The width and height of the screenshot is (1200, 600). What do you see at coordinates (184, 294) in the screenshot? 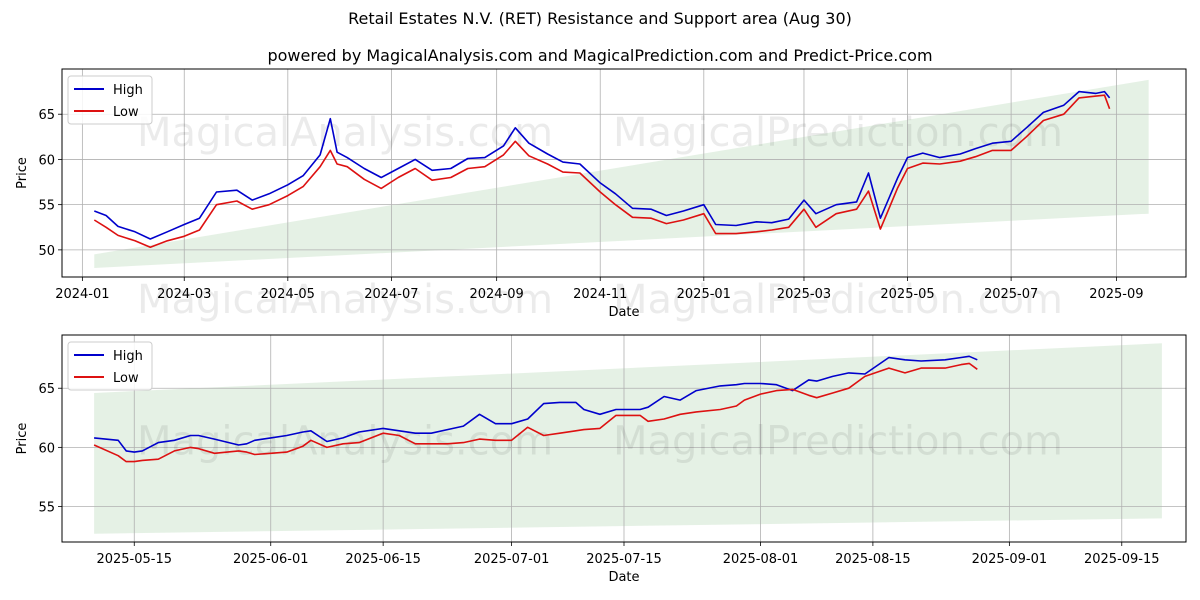
I see `x-tick-label: 2024-03` at bounding box center [184, 294].